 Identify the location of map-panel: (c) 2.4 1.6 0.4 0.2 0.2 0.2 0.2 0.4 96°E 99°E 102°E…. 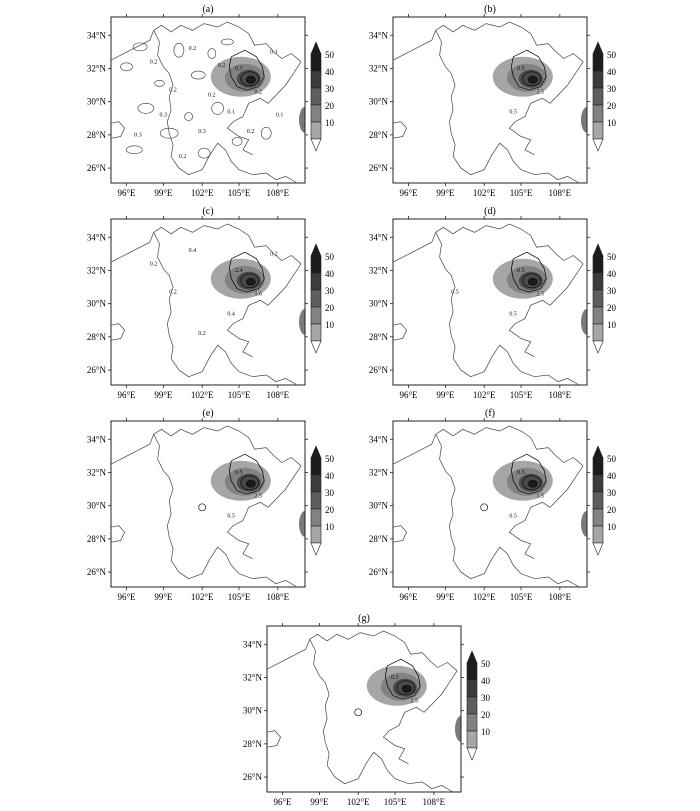
(211, 303).